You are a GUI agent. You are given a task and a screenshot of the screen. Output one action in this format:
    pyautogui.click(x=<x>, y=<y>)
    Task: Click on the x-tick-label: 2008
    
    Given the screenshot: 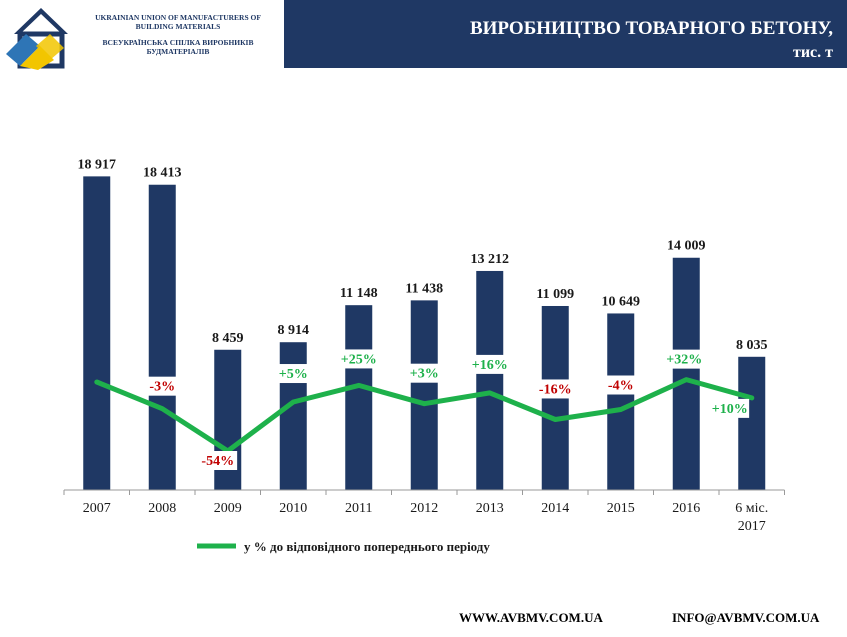 What is the action you would take?
    pyautogui.click(x=162, y=508)
    